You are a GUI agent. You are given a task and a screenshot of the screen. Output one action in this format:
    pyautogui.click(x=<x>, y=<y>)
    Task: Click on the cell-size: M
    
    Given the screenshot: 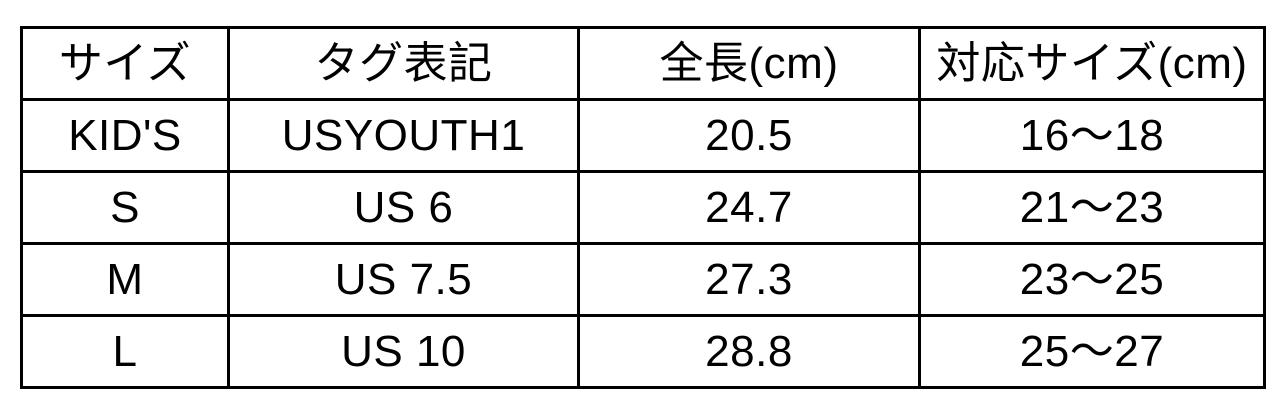 What is the action you would take?
    pyautogui.click(x=125, y=279)
    